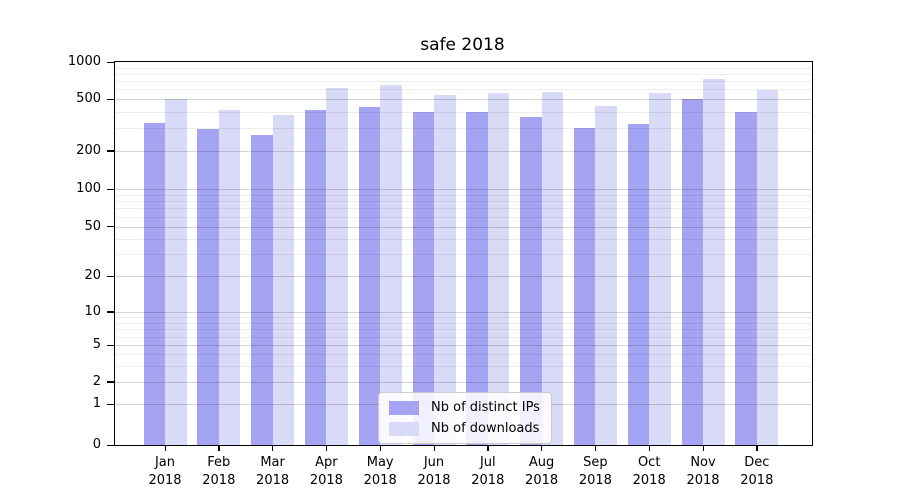 This screenshot has height=500, width=900. I want to click on legend: Nb of distinct IPs Nb of downloads, so click(465, 418).